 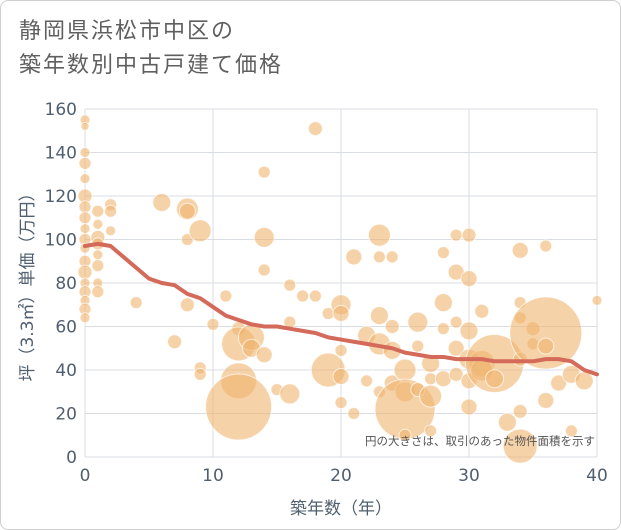 What do you see at coordinates (28, 282) in the screenshot?
I see `y-axis-label: 坪（3.3㎡）単価（万円）` at bounding box center [28, 282].